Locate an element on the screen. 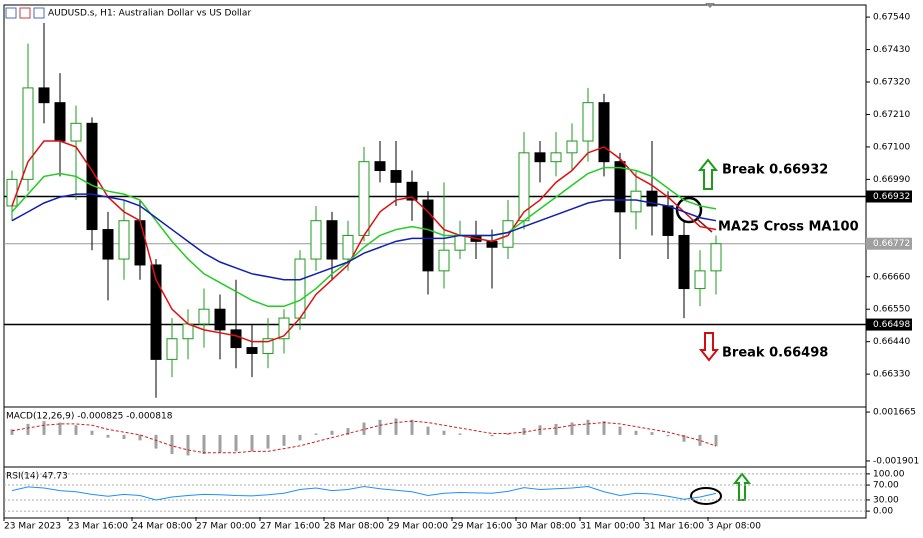 The image size is (923, 538). x-tick-label: 31 Mar 00:00 is located at coordinates (610, 527).